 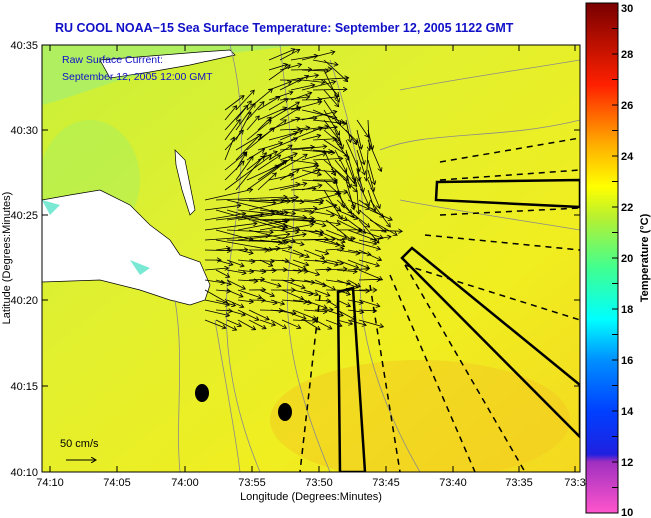 What do you see at coordinates (319, 483) in the screenshot?
I see `x-tick-label: 73:50` at bounding box center [319, 483].